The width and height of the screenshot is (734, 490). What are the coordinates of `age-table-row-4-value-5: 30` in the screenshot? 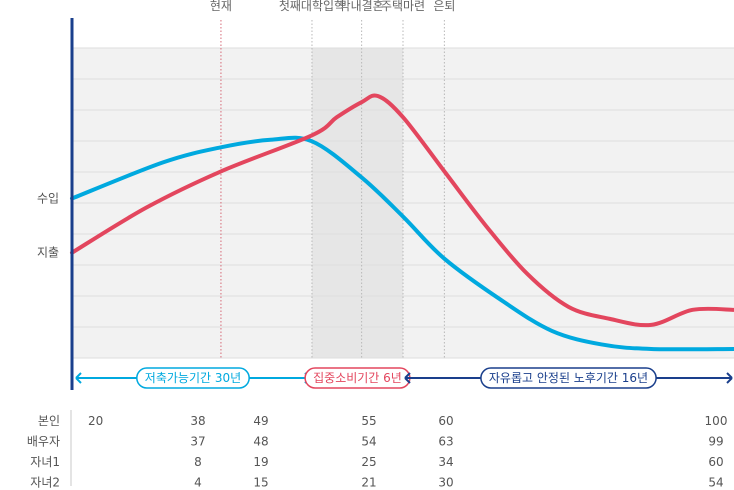 It's located at (445, 483).